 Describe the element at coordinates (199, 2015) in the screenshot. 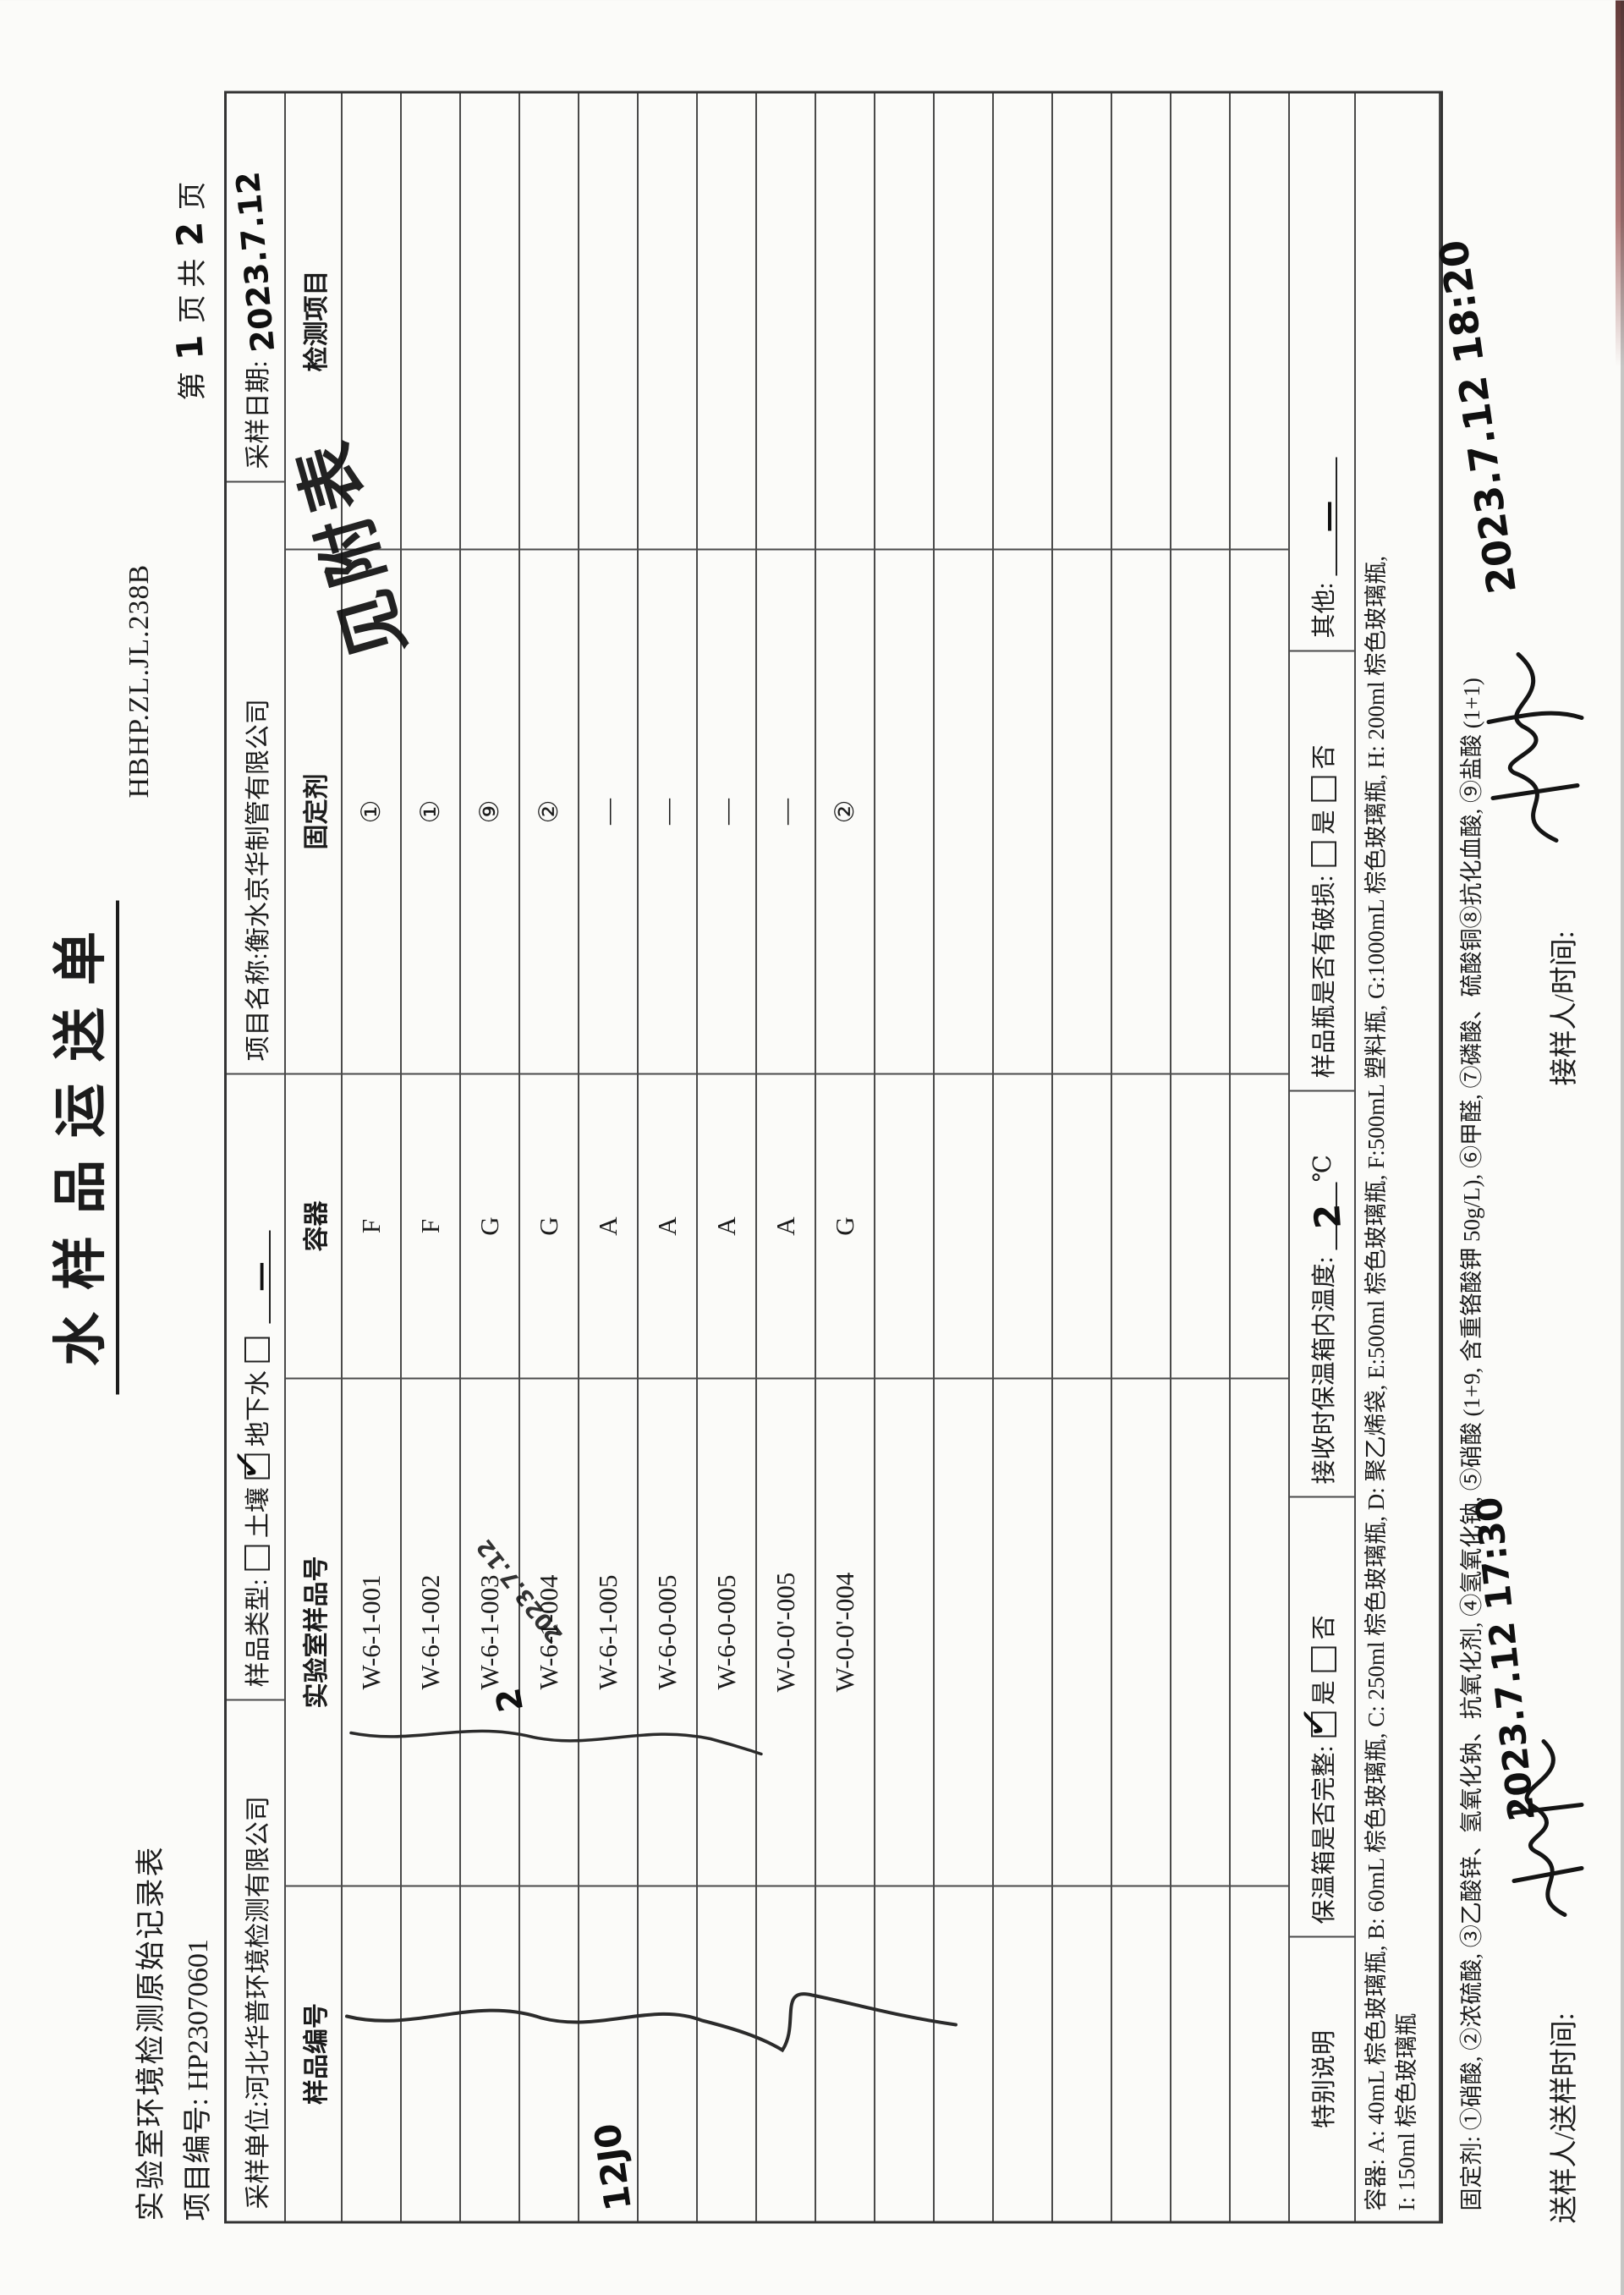

I see `project-number-value: HP23070601` at that location.